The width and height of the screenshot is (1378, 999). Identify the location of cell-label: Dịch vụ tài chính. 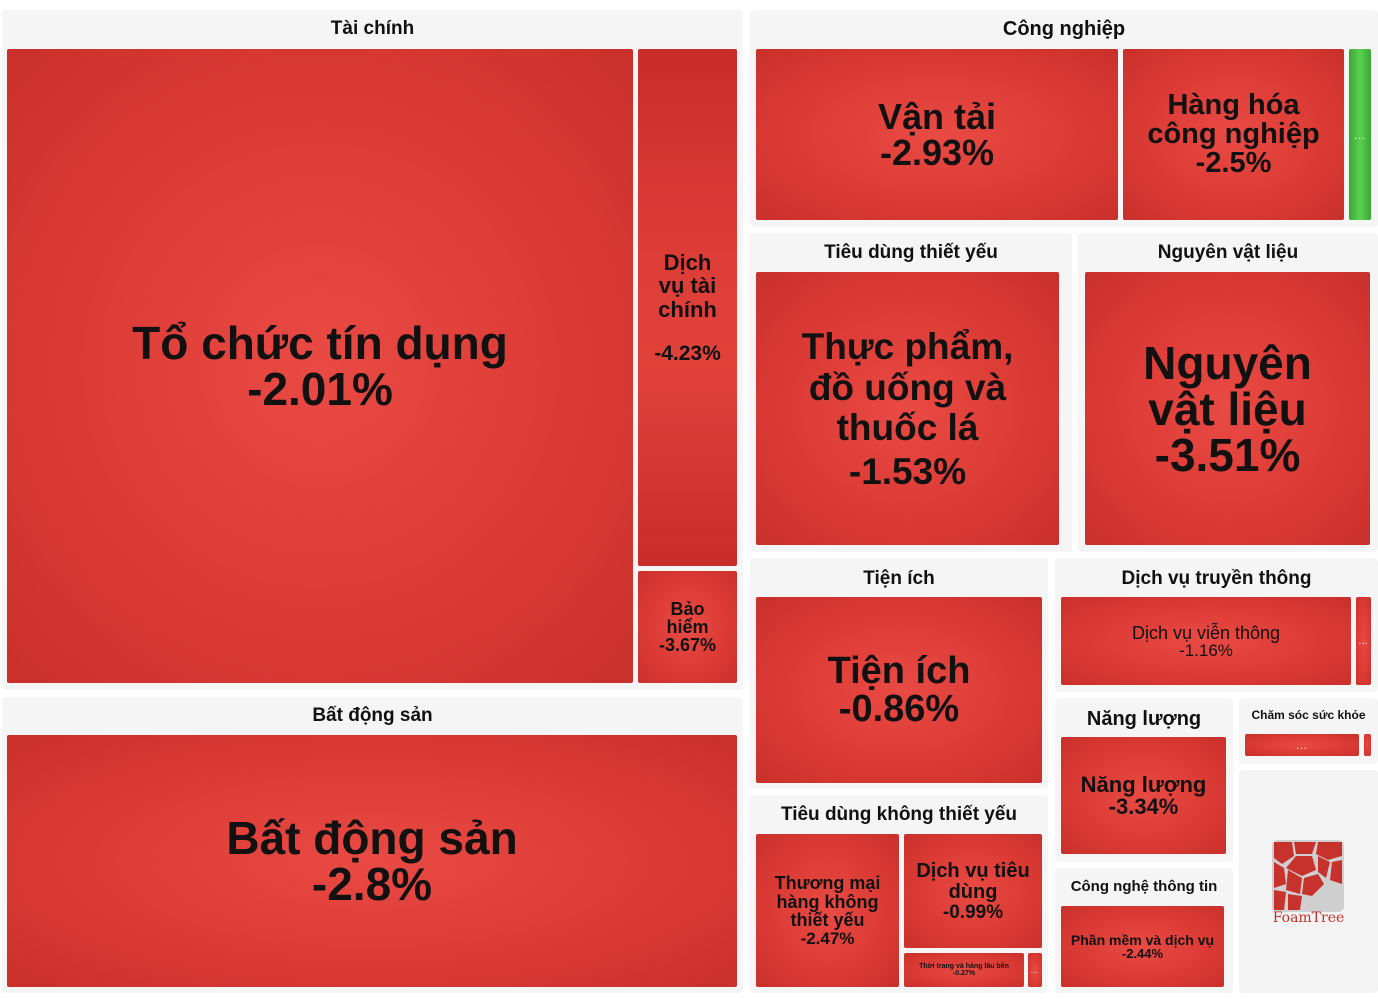
(687, 286).